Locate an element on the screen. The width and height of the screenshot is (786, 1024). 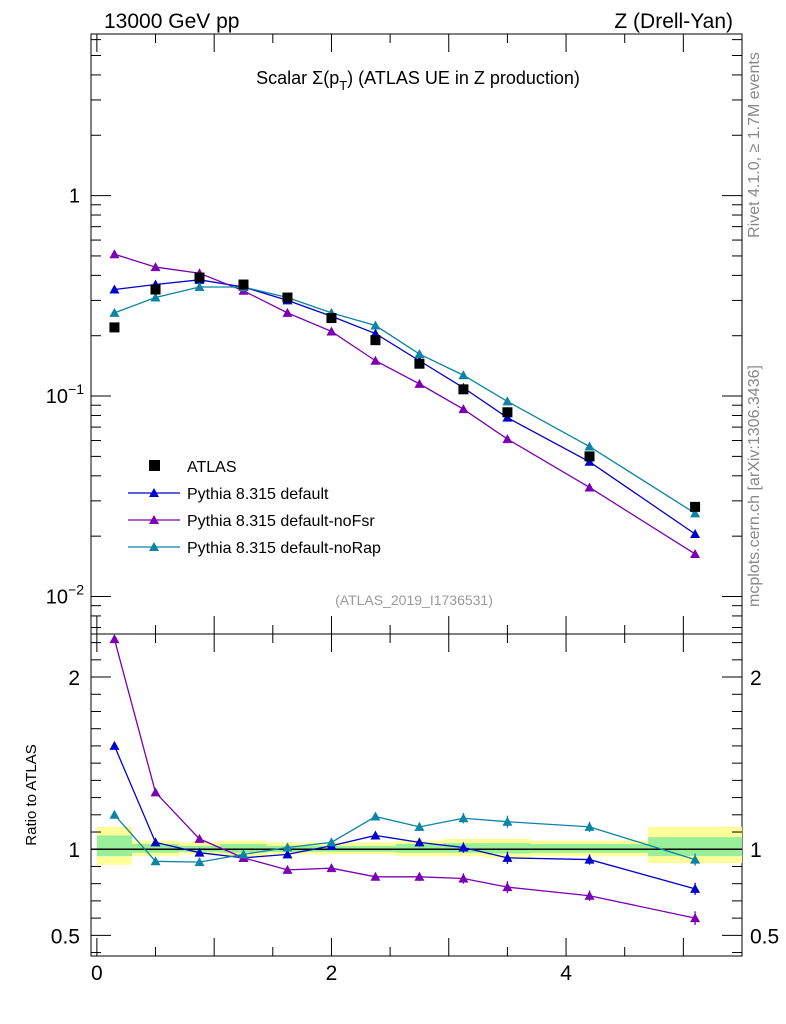
x-tick-label: 0 is located at coordinates (97, 973).